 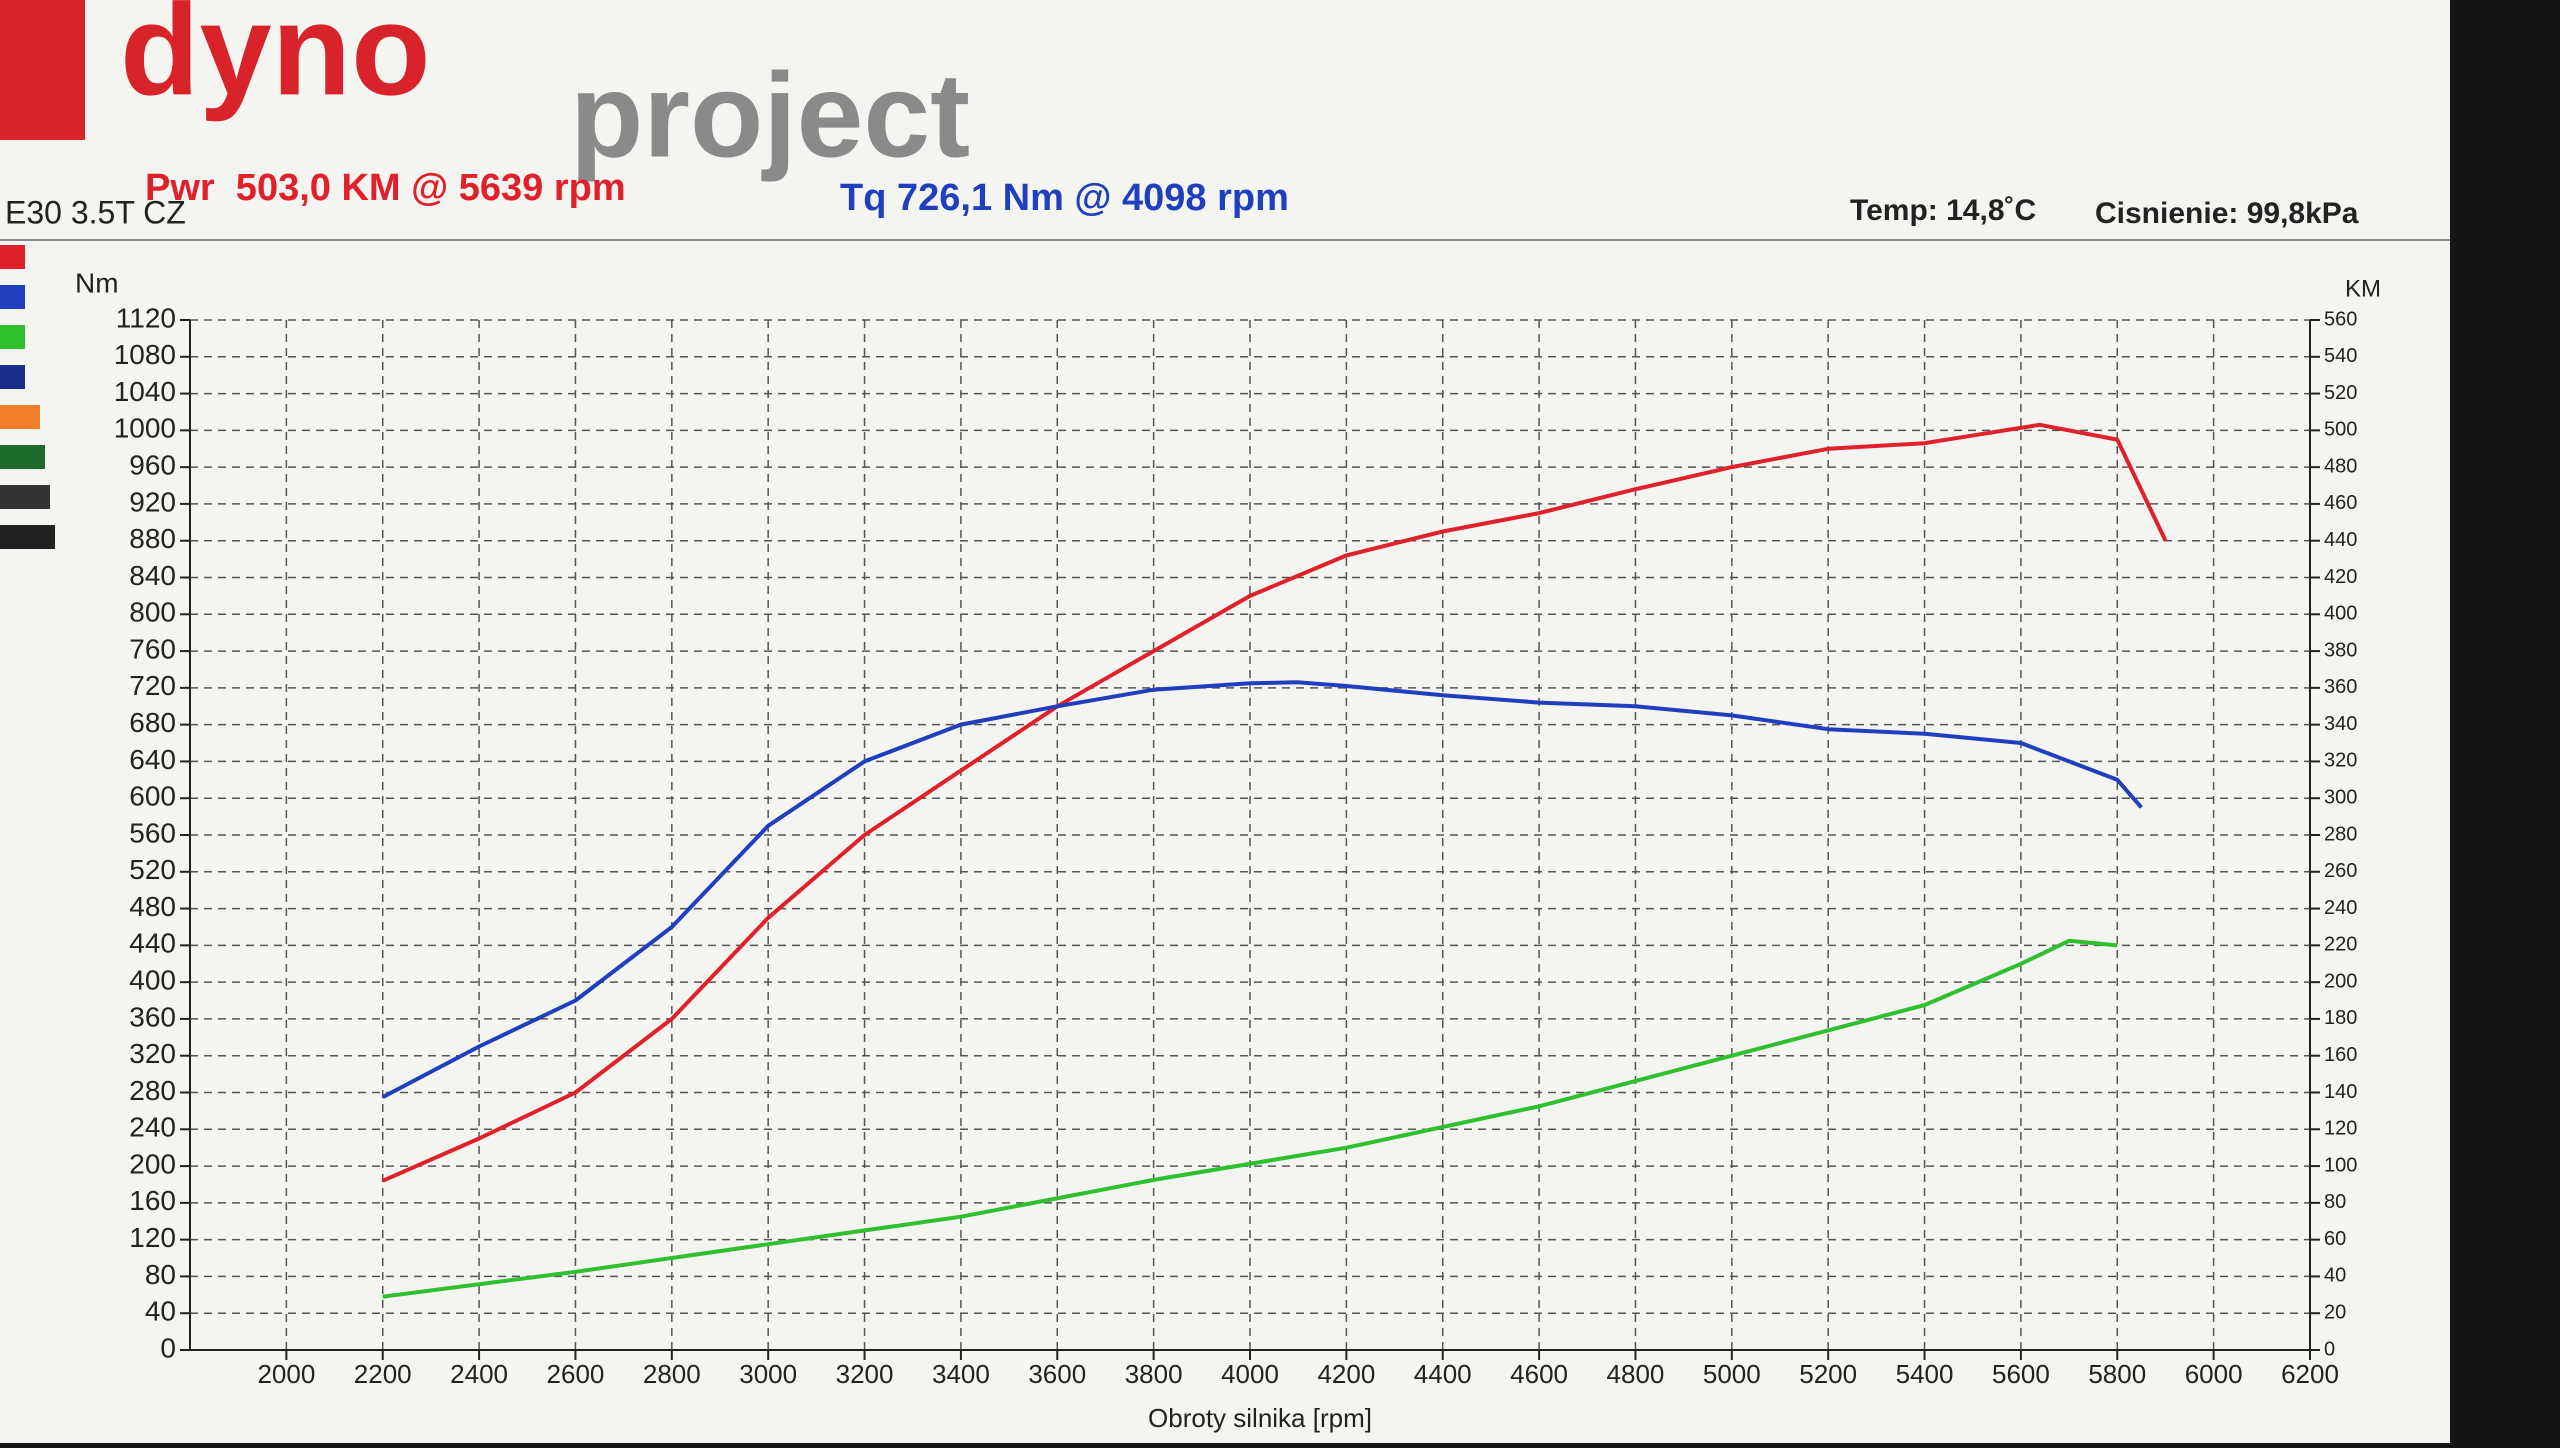 I want to click on x-tick-label: 4800, so click(x=1636, y=1374).